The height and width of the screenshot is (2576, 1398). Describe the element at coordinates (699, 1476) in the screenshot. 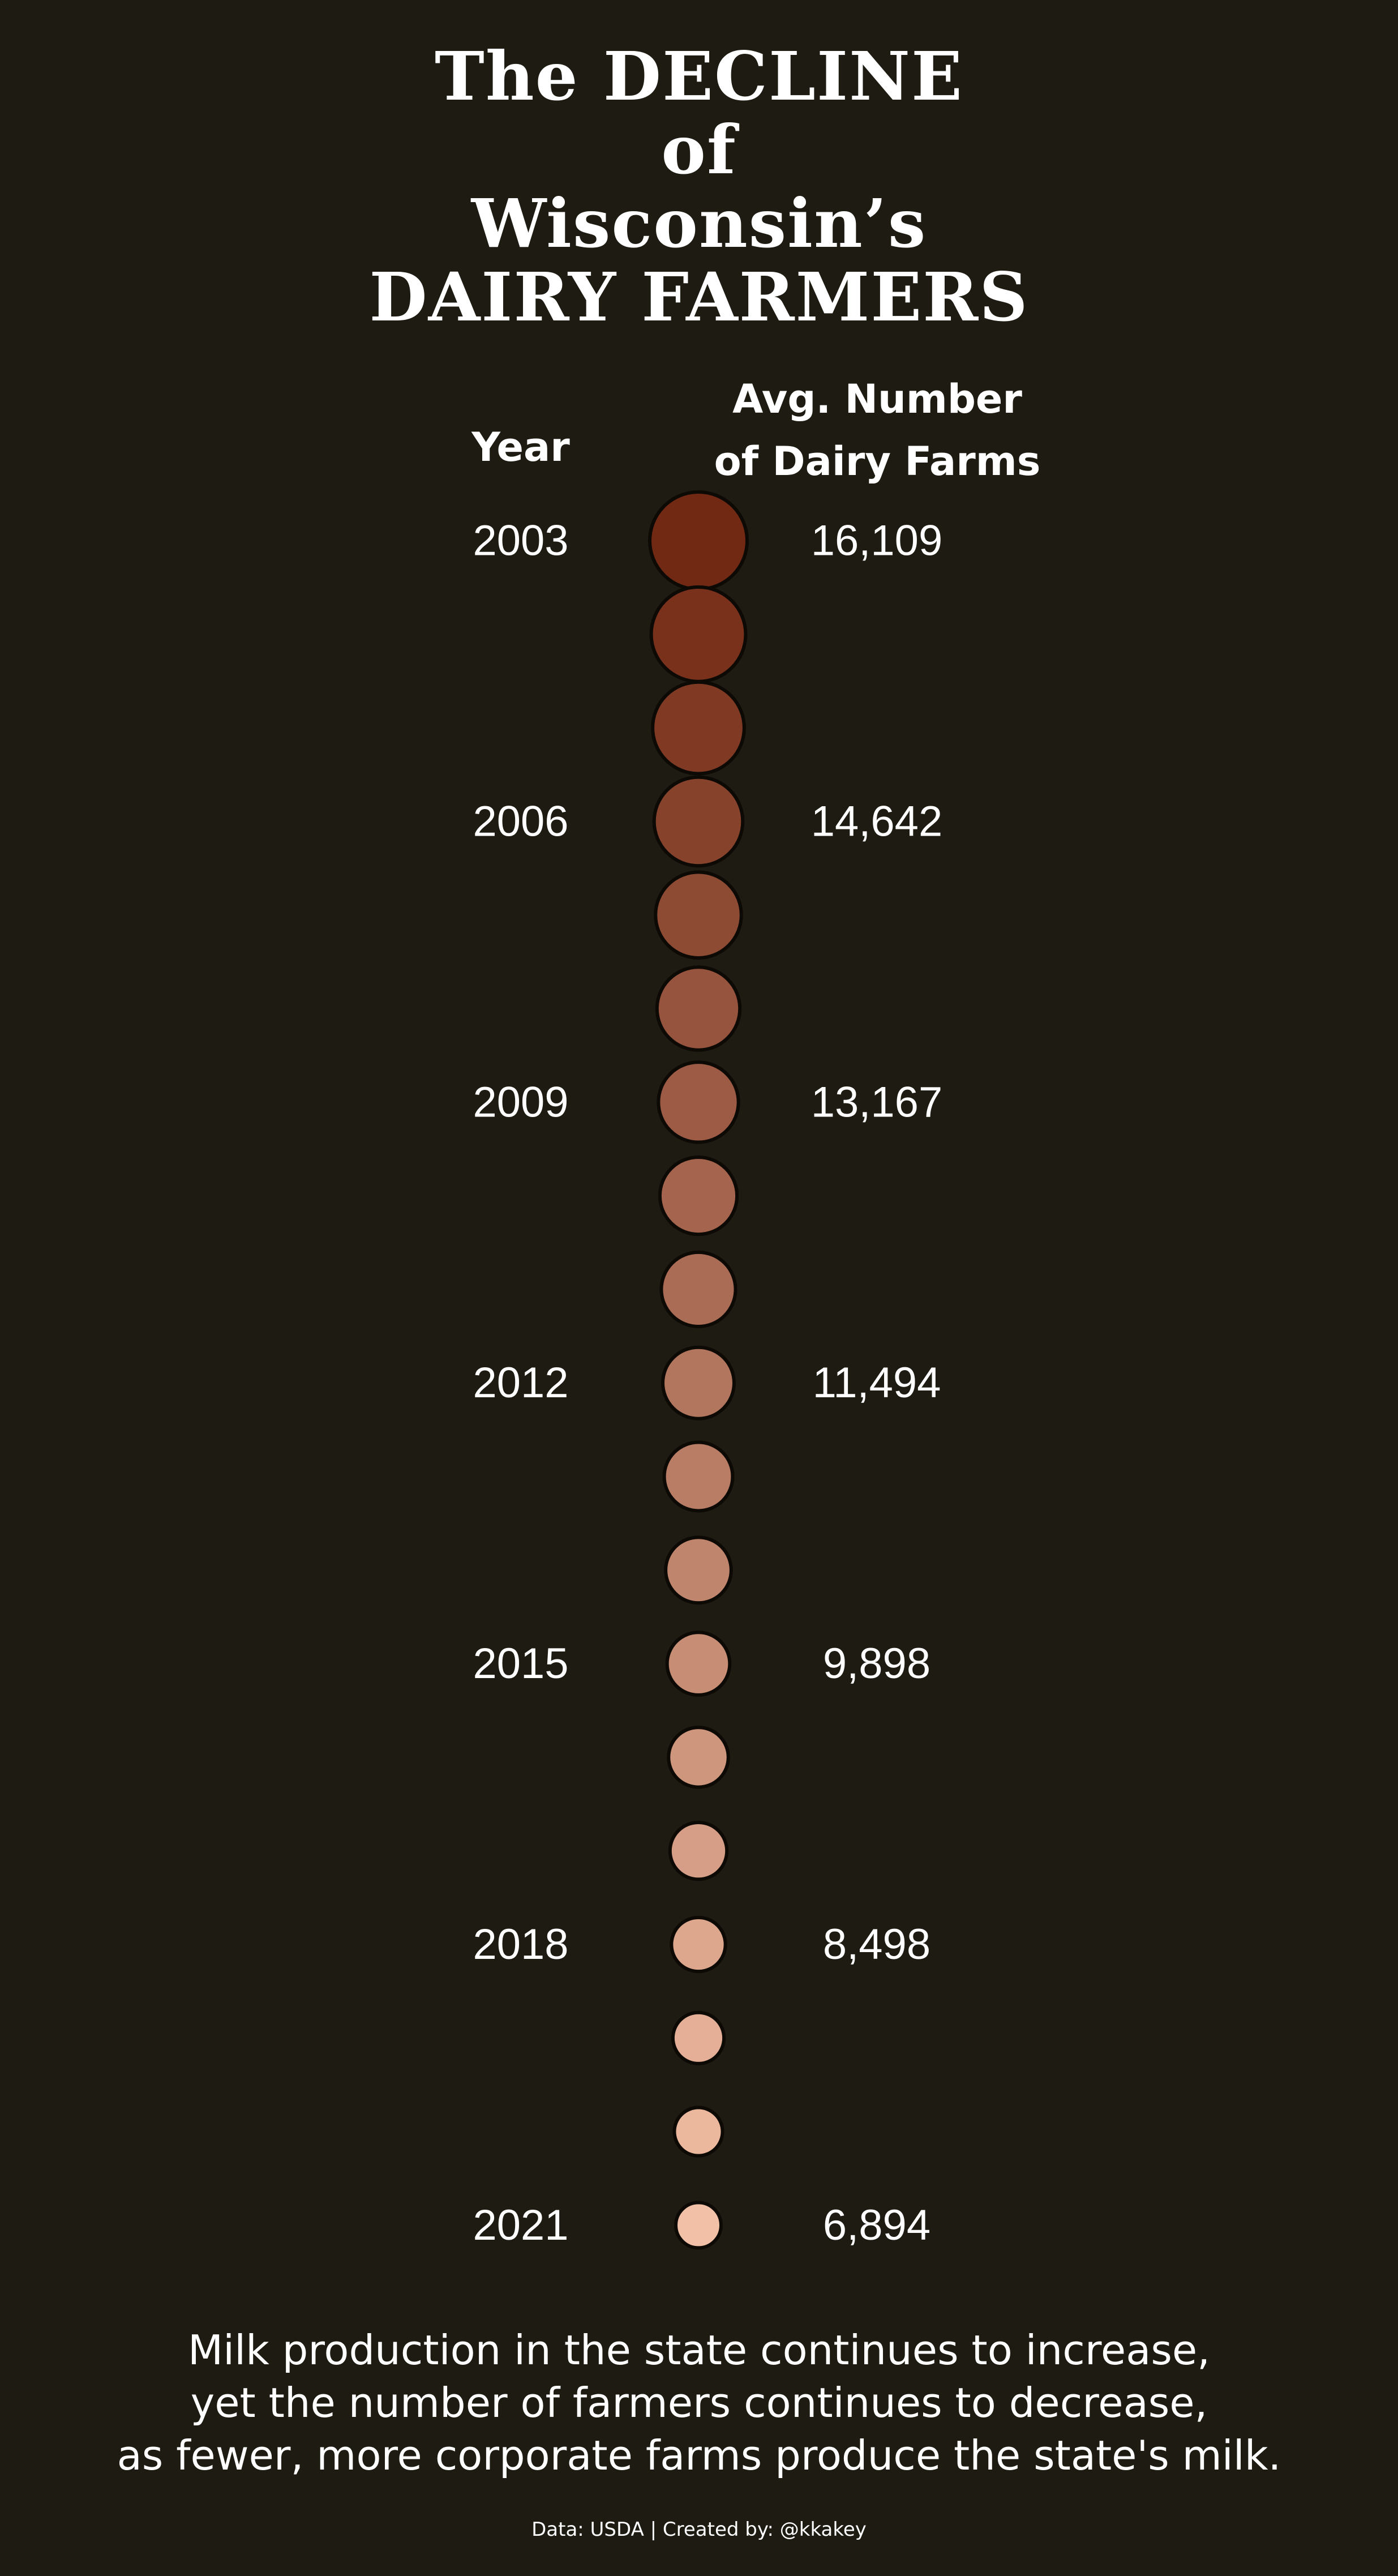

I see `bubble-2013` at that location.